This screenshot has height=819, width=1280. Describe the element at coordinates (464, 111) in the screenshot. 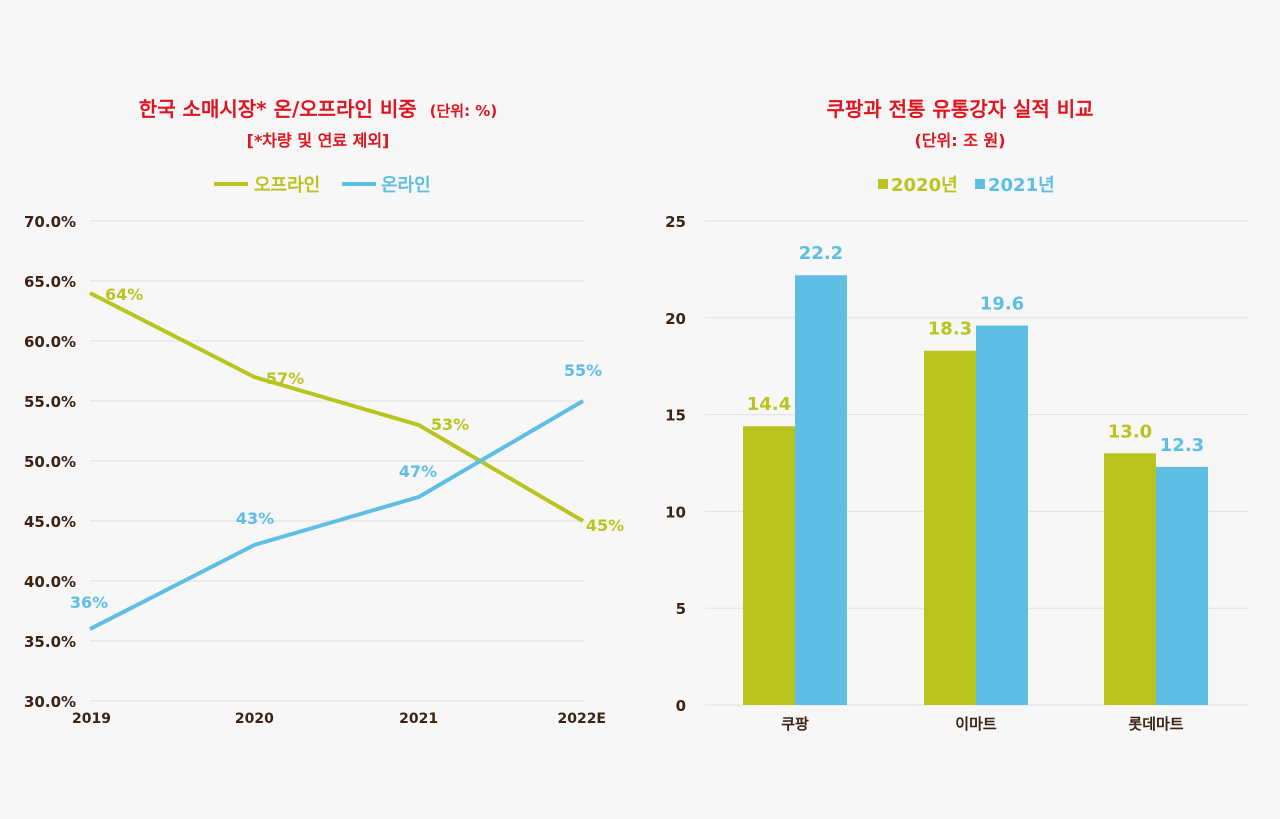

I see `line-chart-title-unit: (단위: %)` at that location.